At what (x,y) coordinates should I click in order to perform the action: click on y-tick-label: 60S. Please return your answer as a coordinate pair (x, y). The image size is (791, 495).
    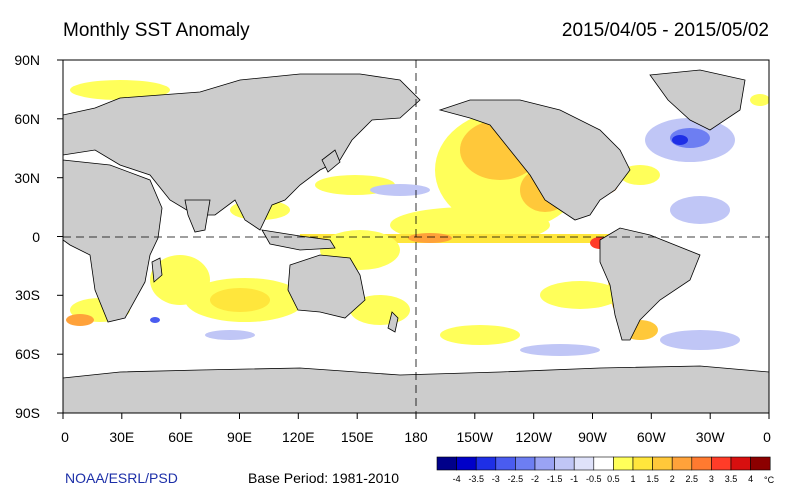
    Looking at the image, I should click on (27, 354).